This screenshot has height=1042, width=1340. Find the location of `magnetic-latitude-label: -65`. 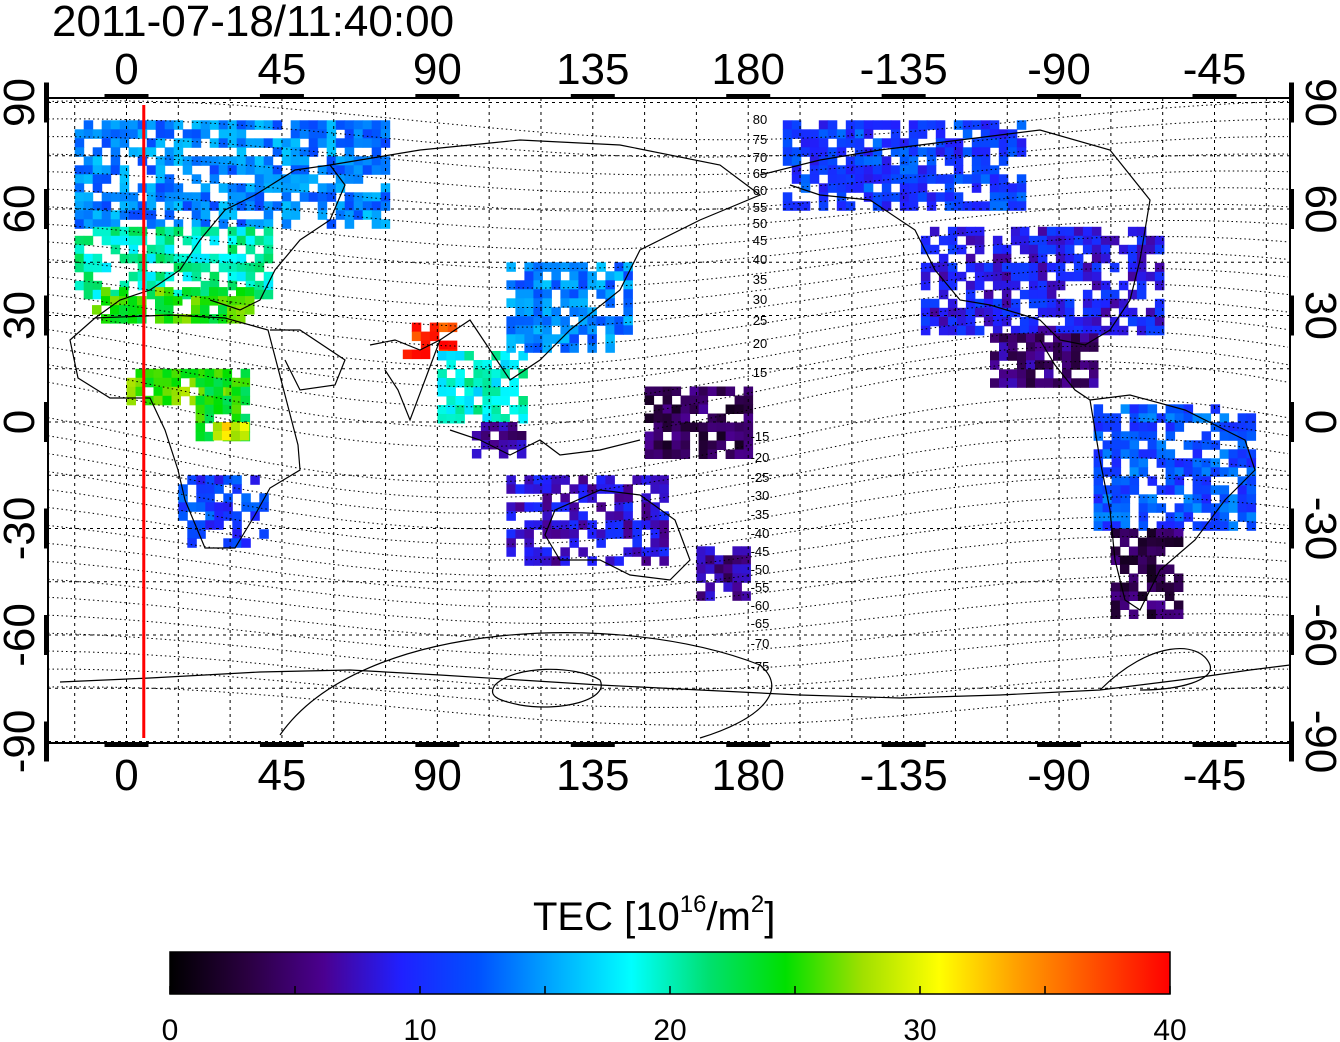

magnetic-latitude-label: -65 is located at coordinates (760, 623).